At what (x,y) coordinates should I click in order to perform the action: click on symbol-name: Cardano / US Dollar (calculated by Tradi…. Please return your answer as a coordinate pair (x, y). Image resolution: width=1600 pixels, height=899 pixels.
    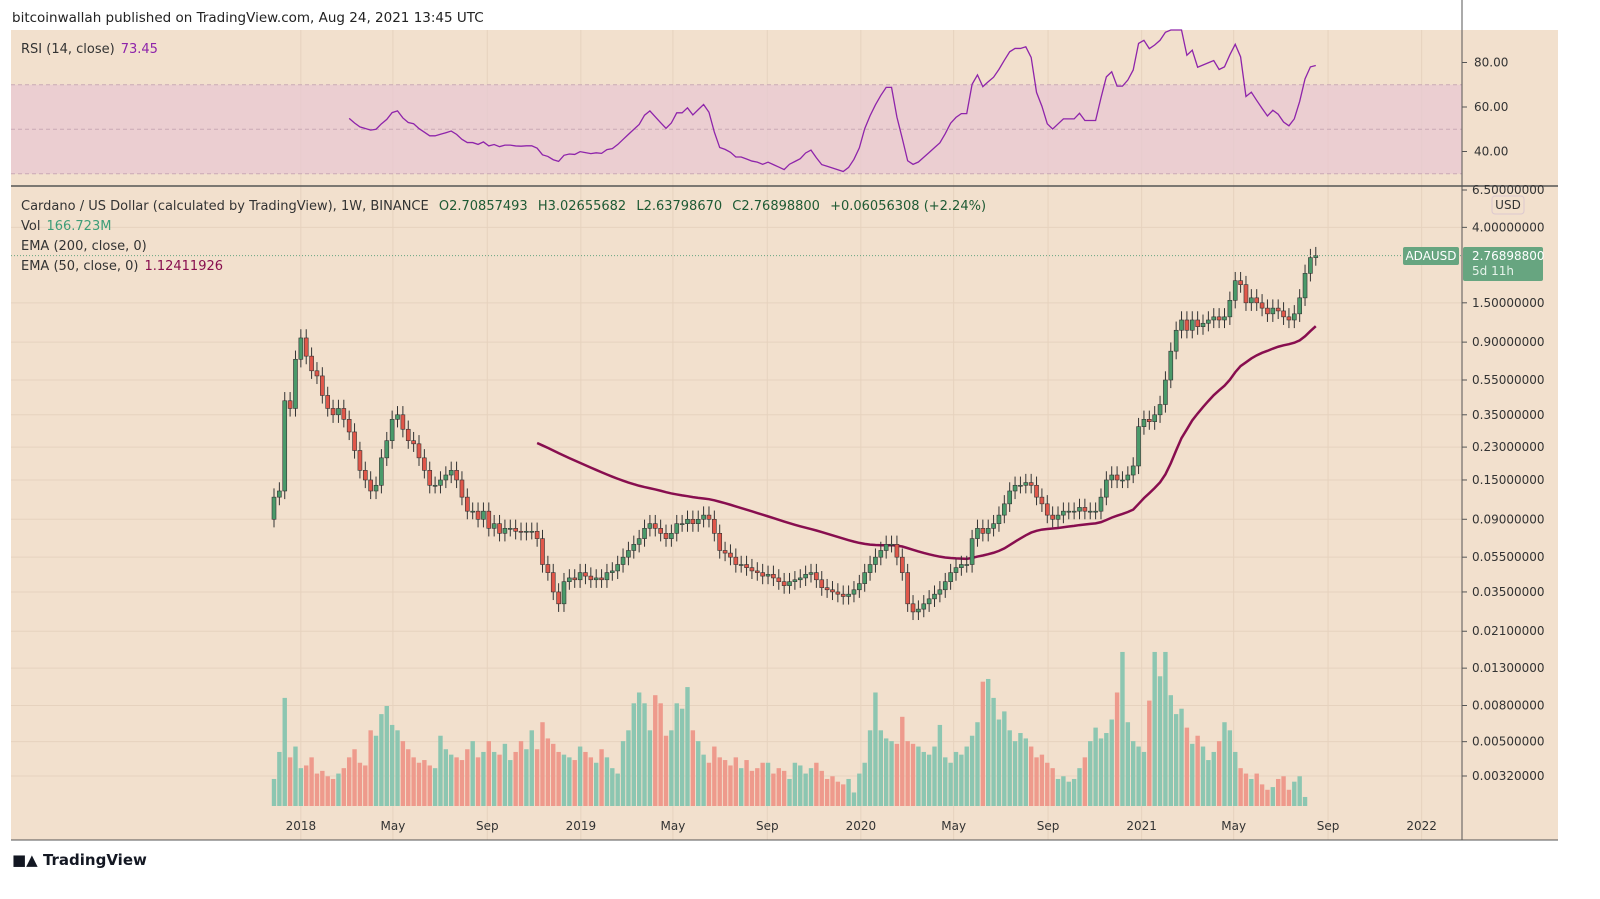
    Looking at the image, I should click on (225, 206).